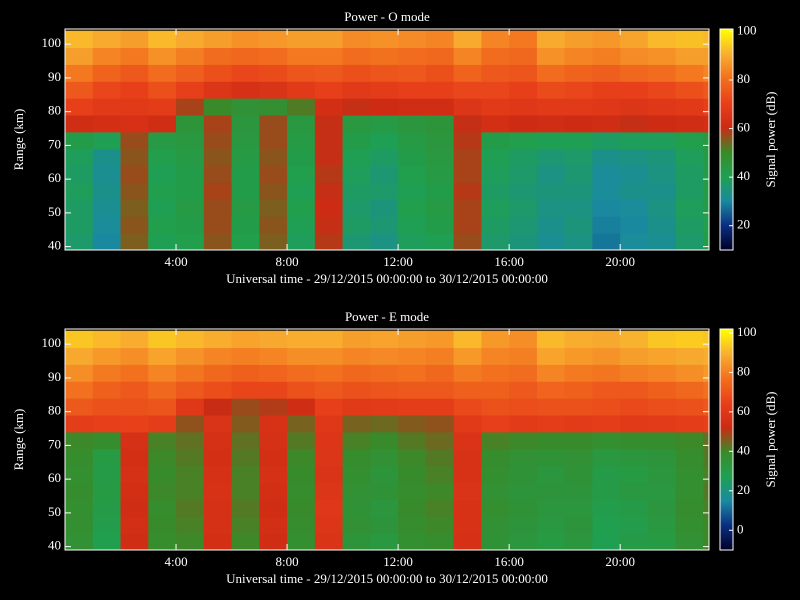  I want to click on colorbar-frame, so click(726, 439).